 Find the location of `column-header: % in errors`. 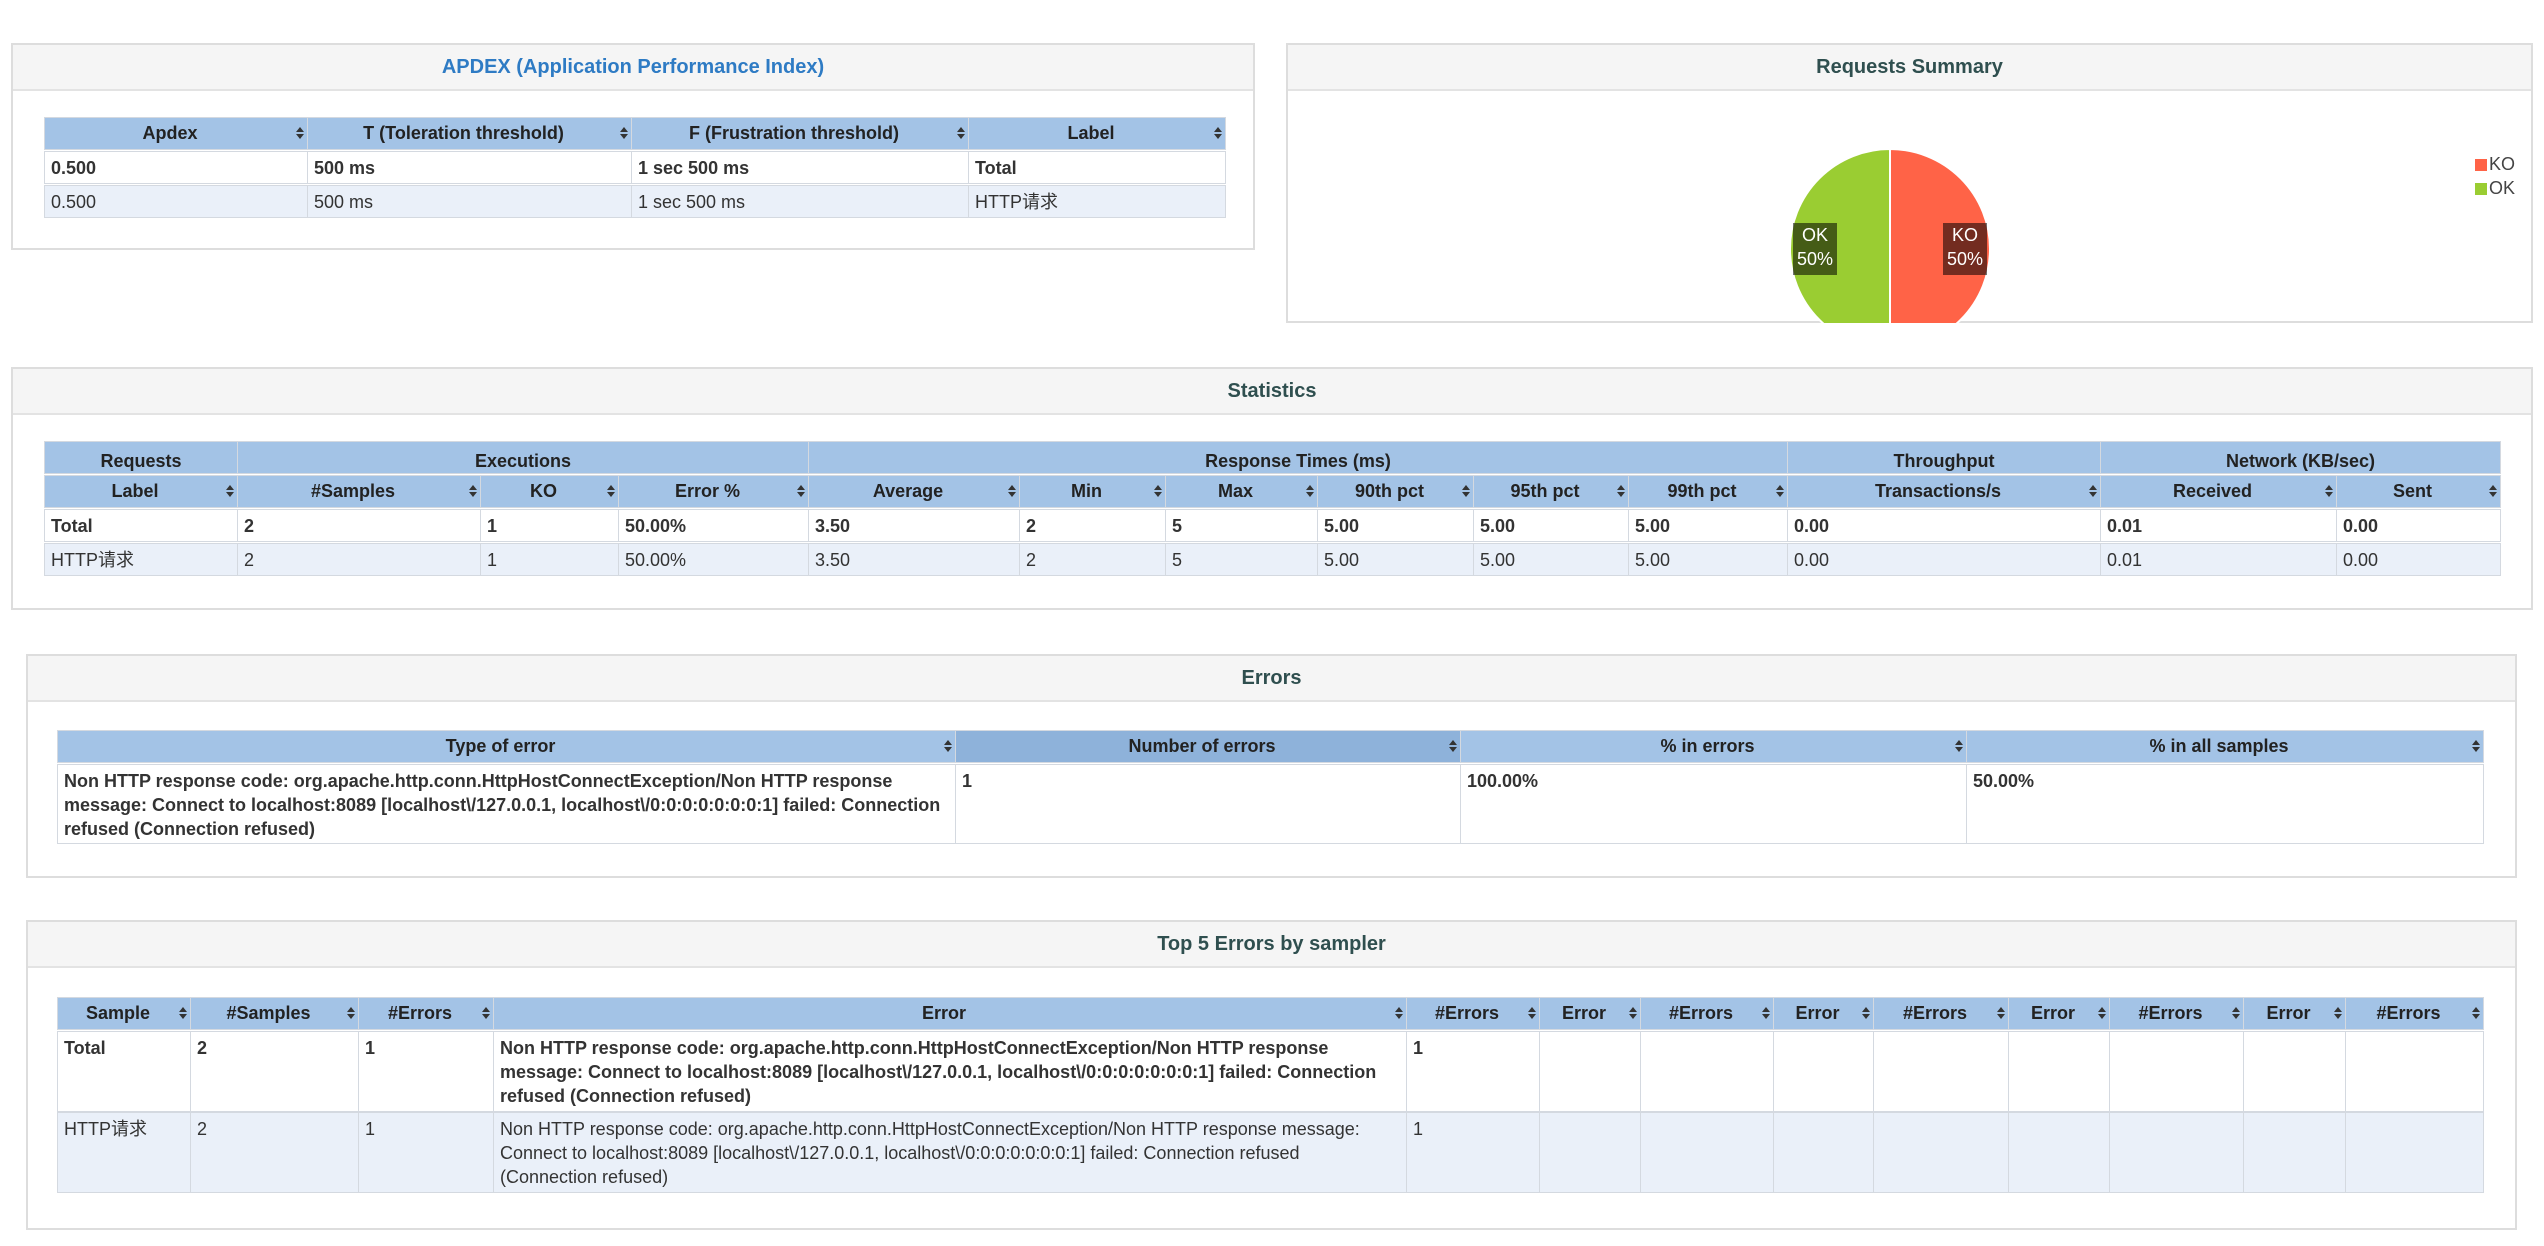

column-header: % in errors is located at coordinates (1713, 746).